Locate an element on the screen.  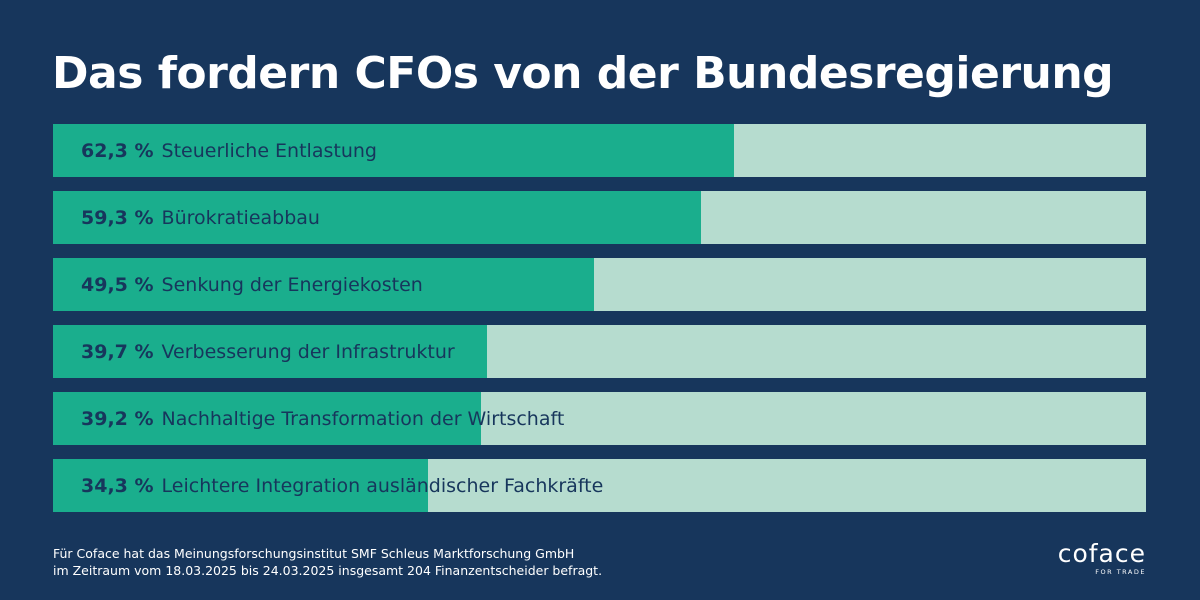
bar-row: 62,3 % Steuerliche Entlastung is located at coordinates (599, 150).